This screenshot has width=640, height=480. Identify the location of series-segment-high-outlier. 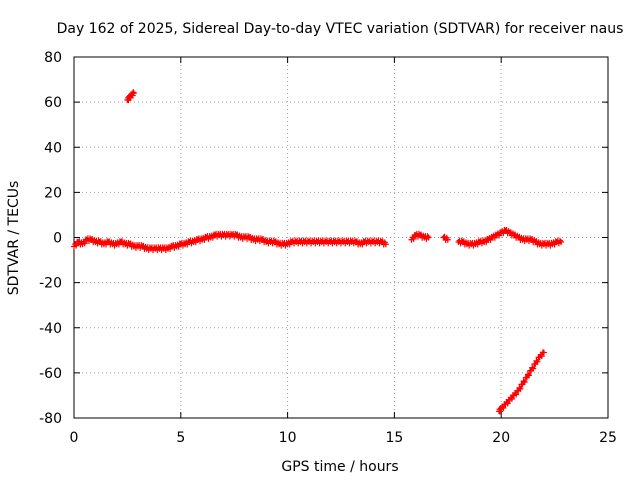
(130, 96).